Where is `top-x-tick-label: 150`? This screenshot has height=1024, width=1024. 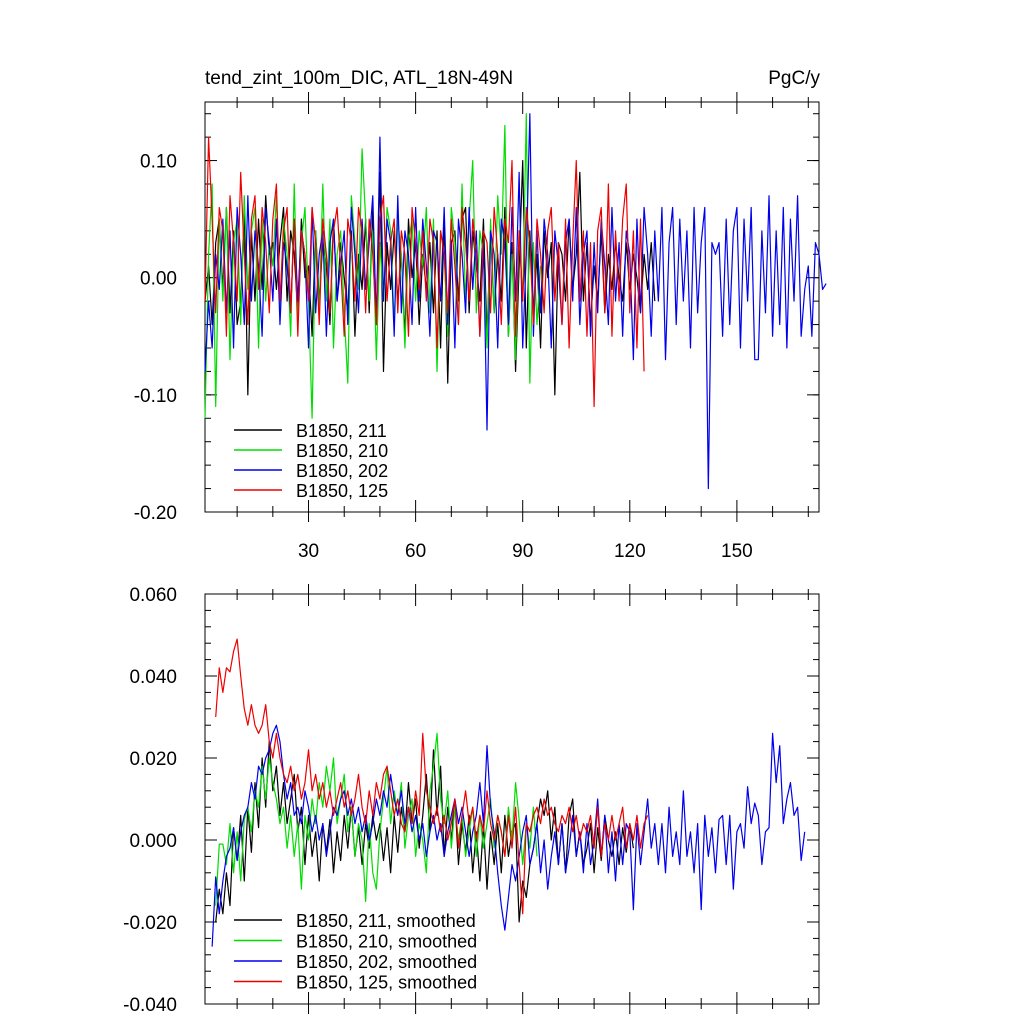 top-x-tick-label: 150 is located at coordinates (737, 551).